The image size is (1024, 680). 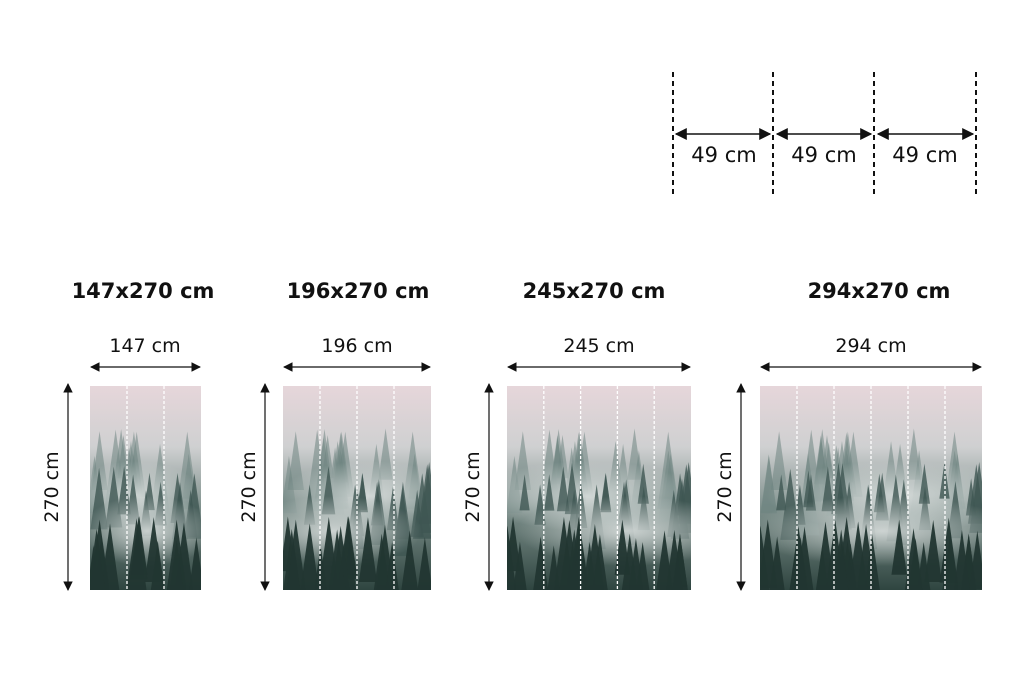 I want to click on width-label-147: 147 cm, so click(x=145, y=346).